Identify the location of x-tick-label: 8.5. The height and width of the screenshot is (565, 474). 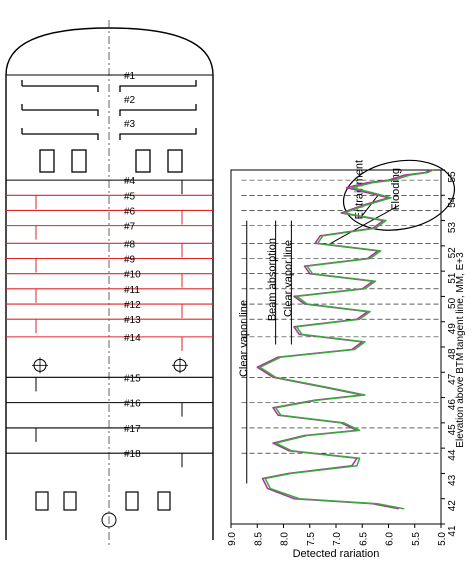
(258, 539).